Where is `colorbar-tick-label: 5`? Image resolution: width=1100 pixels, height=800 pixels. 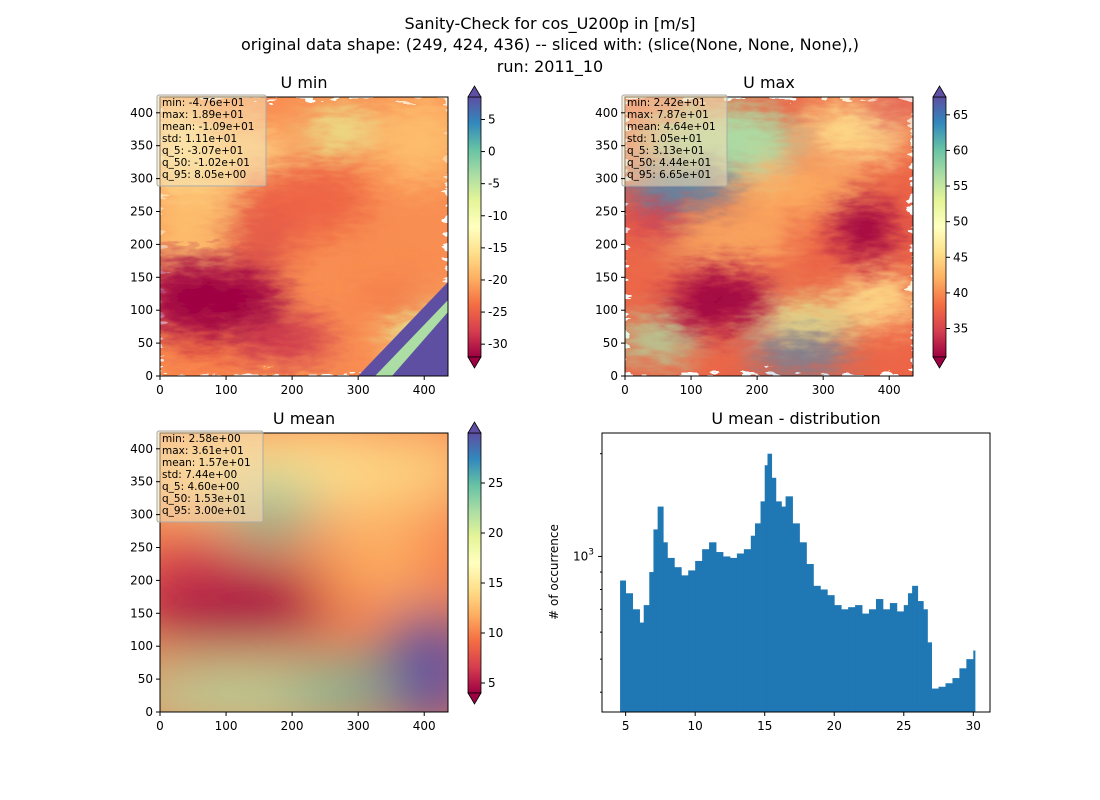 colorbar-tick-label: 5 is located at coordinates (492, 119).